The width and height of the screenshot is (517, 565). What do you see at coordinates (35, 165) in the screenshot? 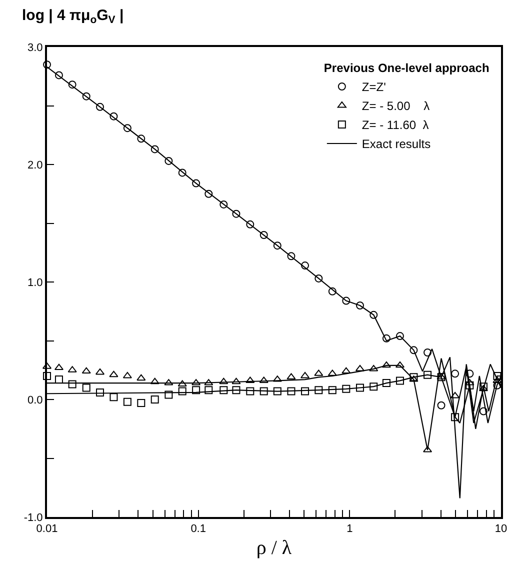
I see `y-tick-label: 2.0` at bounding box center [35, 165].